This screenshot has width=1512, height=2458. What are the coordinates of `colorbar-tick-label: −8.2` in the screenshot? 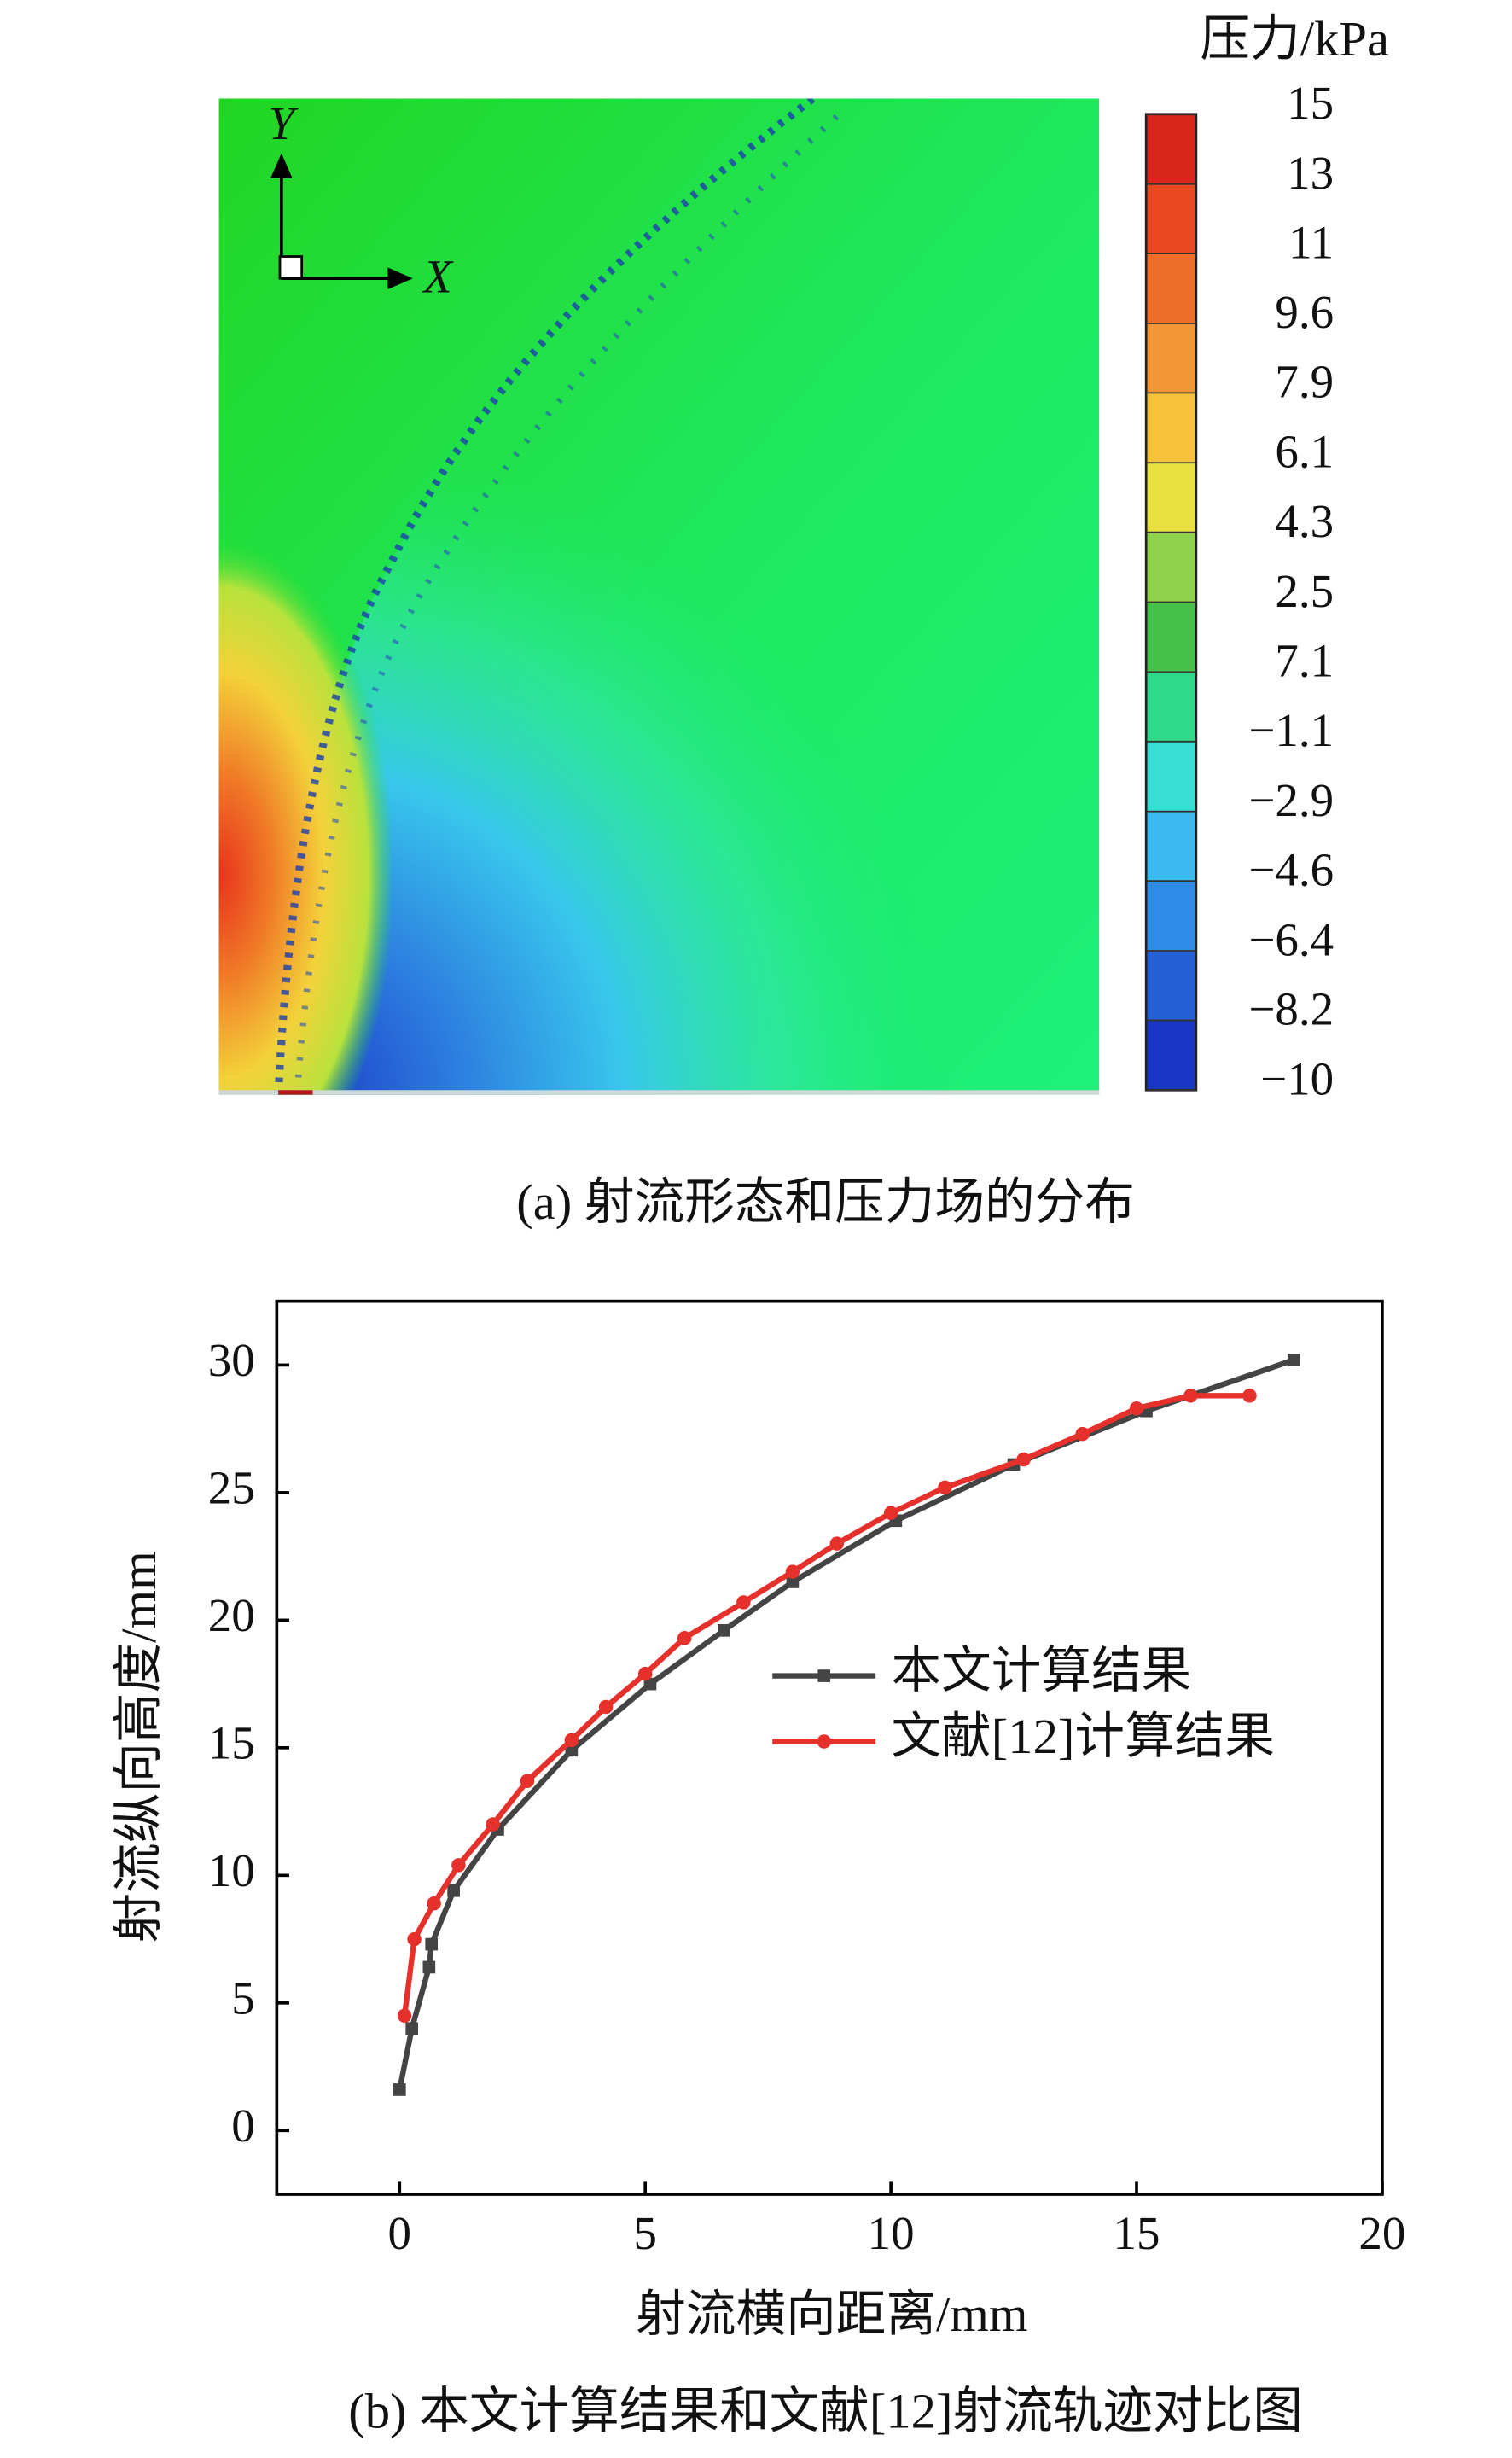 It's located at (1291, 1009).